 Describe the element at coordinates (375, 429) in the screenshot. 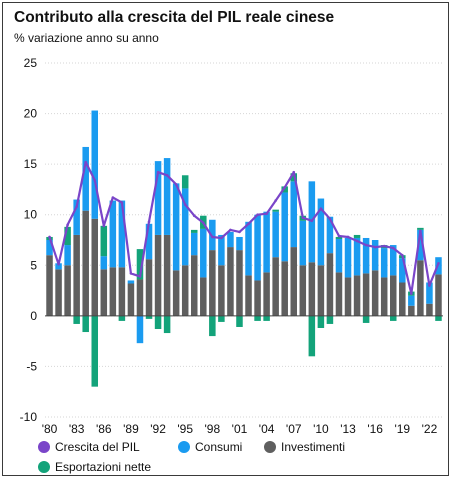

I see `x-tick-label: '16` at that location.